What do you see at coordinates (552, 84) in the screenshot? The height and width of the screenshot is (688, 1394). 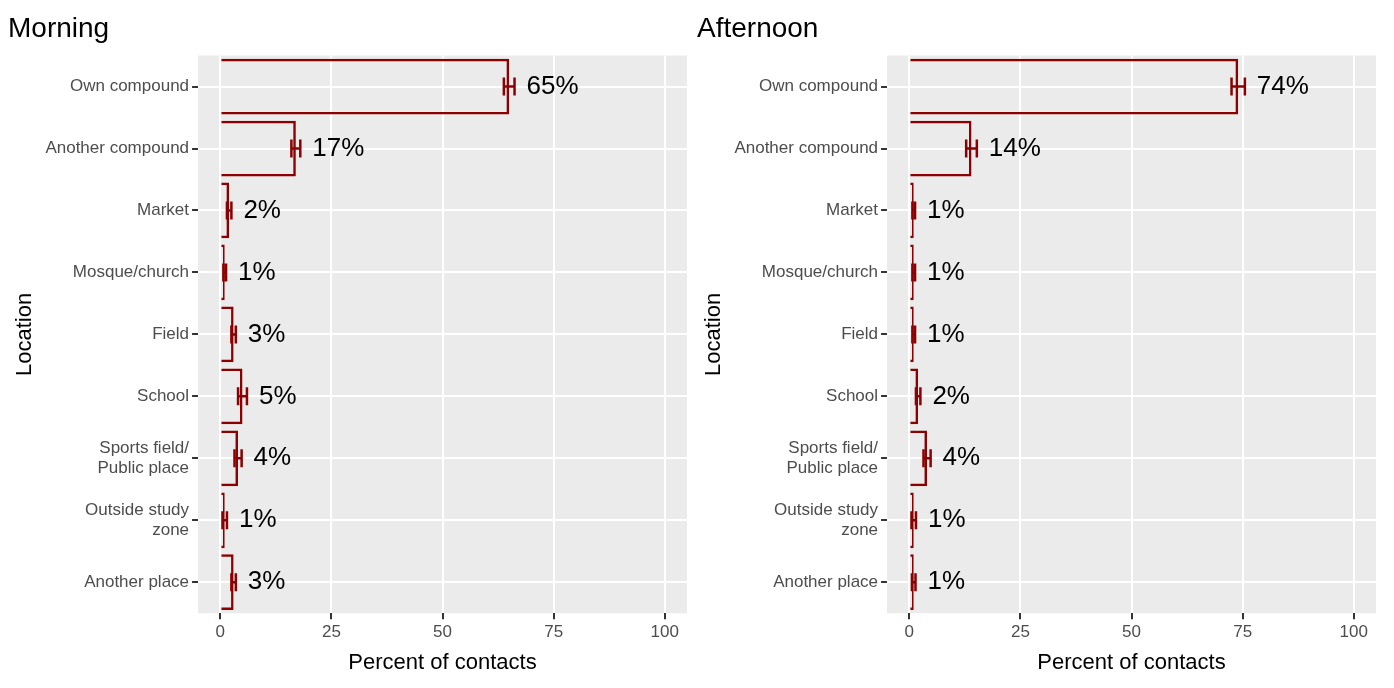 I see `data-label: 65%` at bounding box center [552, 84].